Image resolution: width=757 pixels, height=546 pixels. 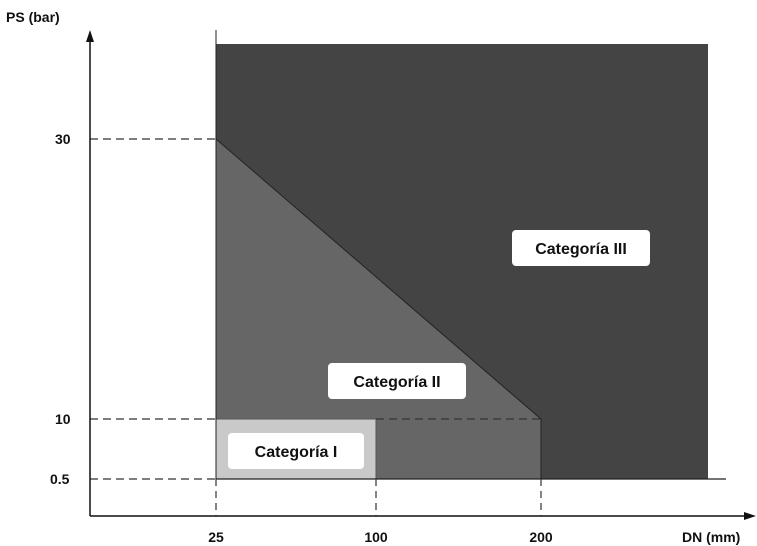 I want to click on y-tick-10: 10, so click(x=63, y=419).